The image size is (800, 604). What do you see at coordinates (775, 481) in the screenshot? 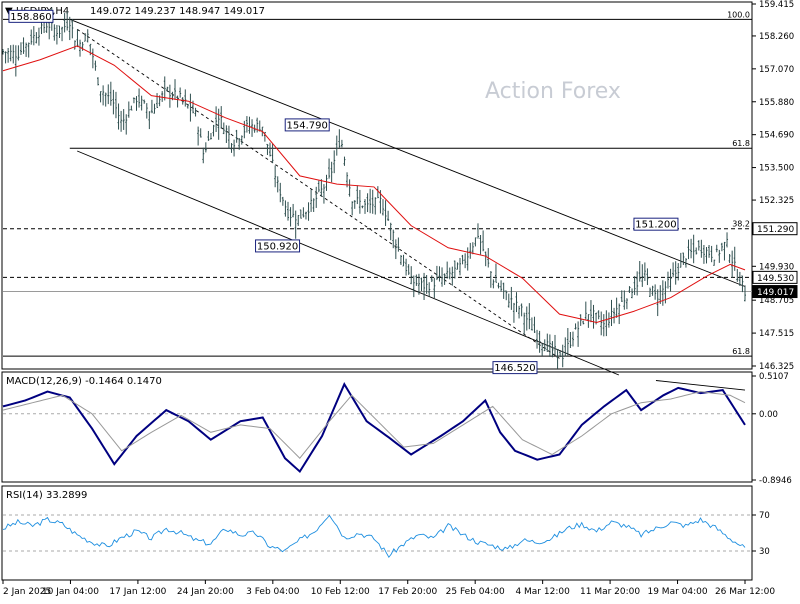
I see `macd-y-tick-label: -0.8946` at bounding box center [775, 481].